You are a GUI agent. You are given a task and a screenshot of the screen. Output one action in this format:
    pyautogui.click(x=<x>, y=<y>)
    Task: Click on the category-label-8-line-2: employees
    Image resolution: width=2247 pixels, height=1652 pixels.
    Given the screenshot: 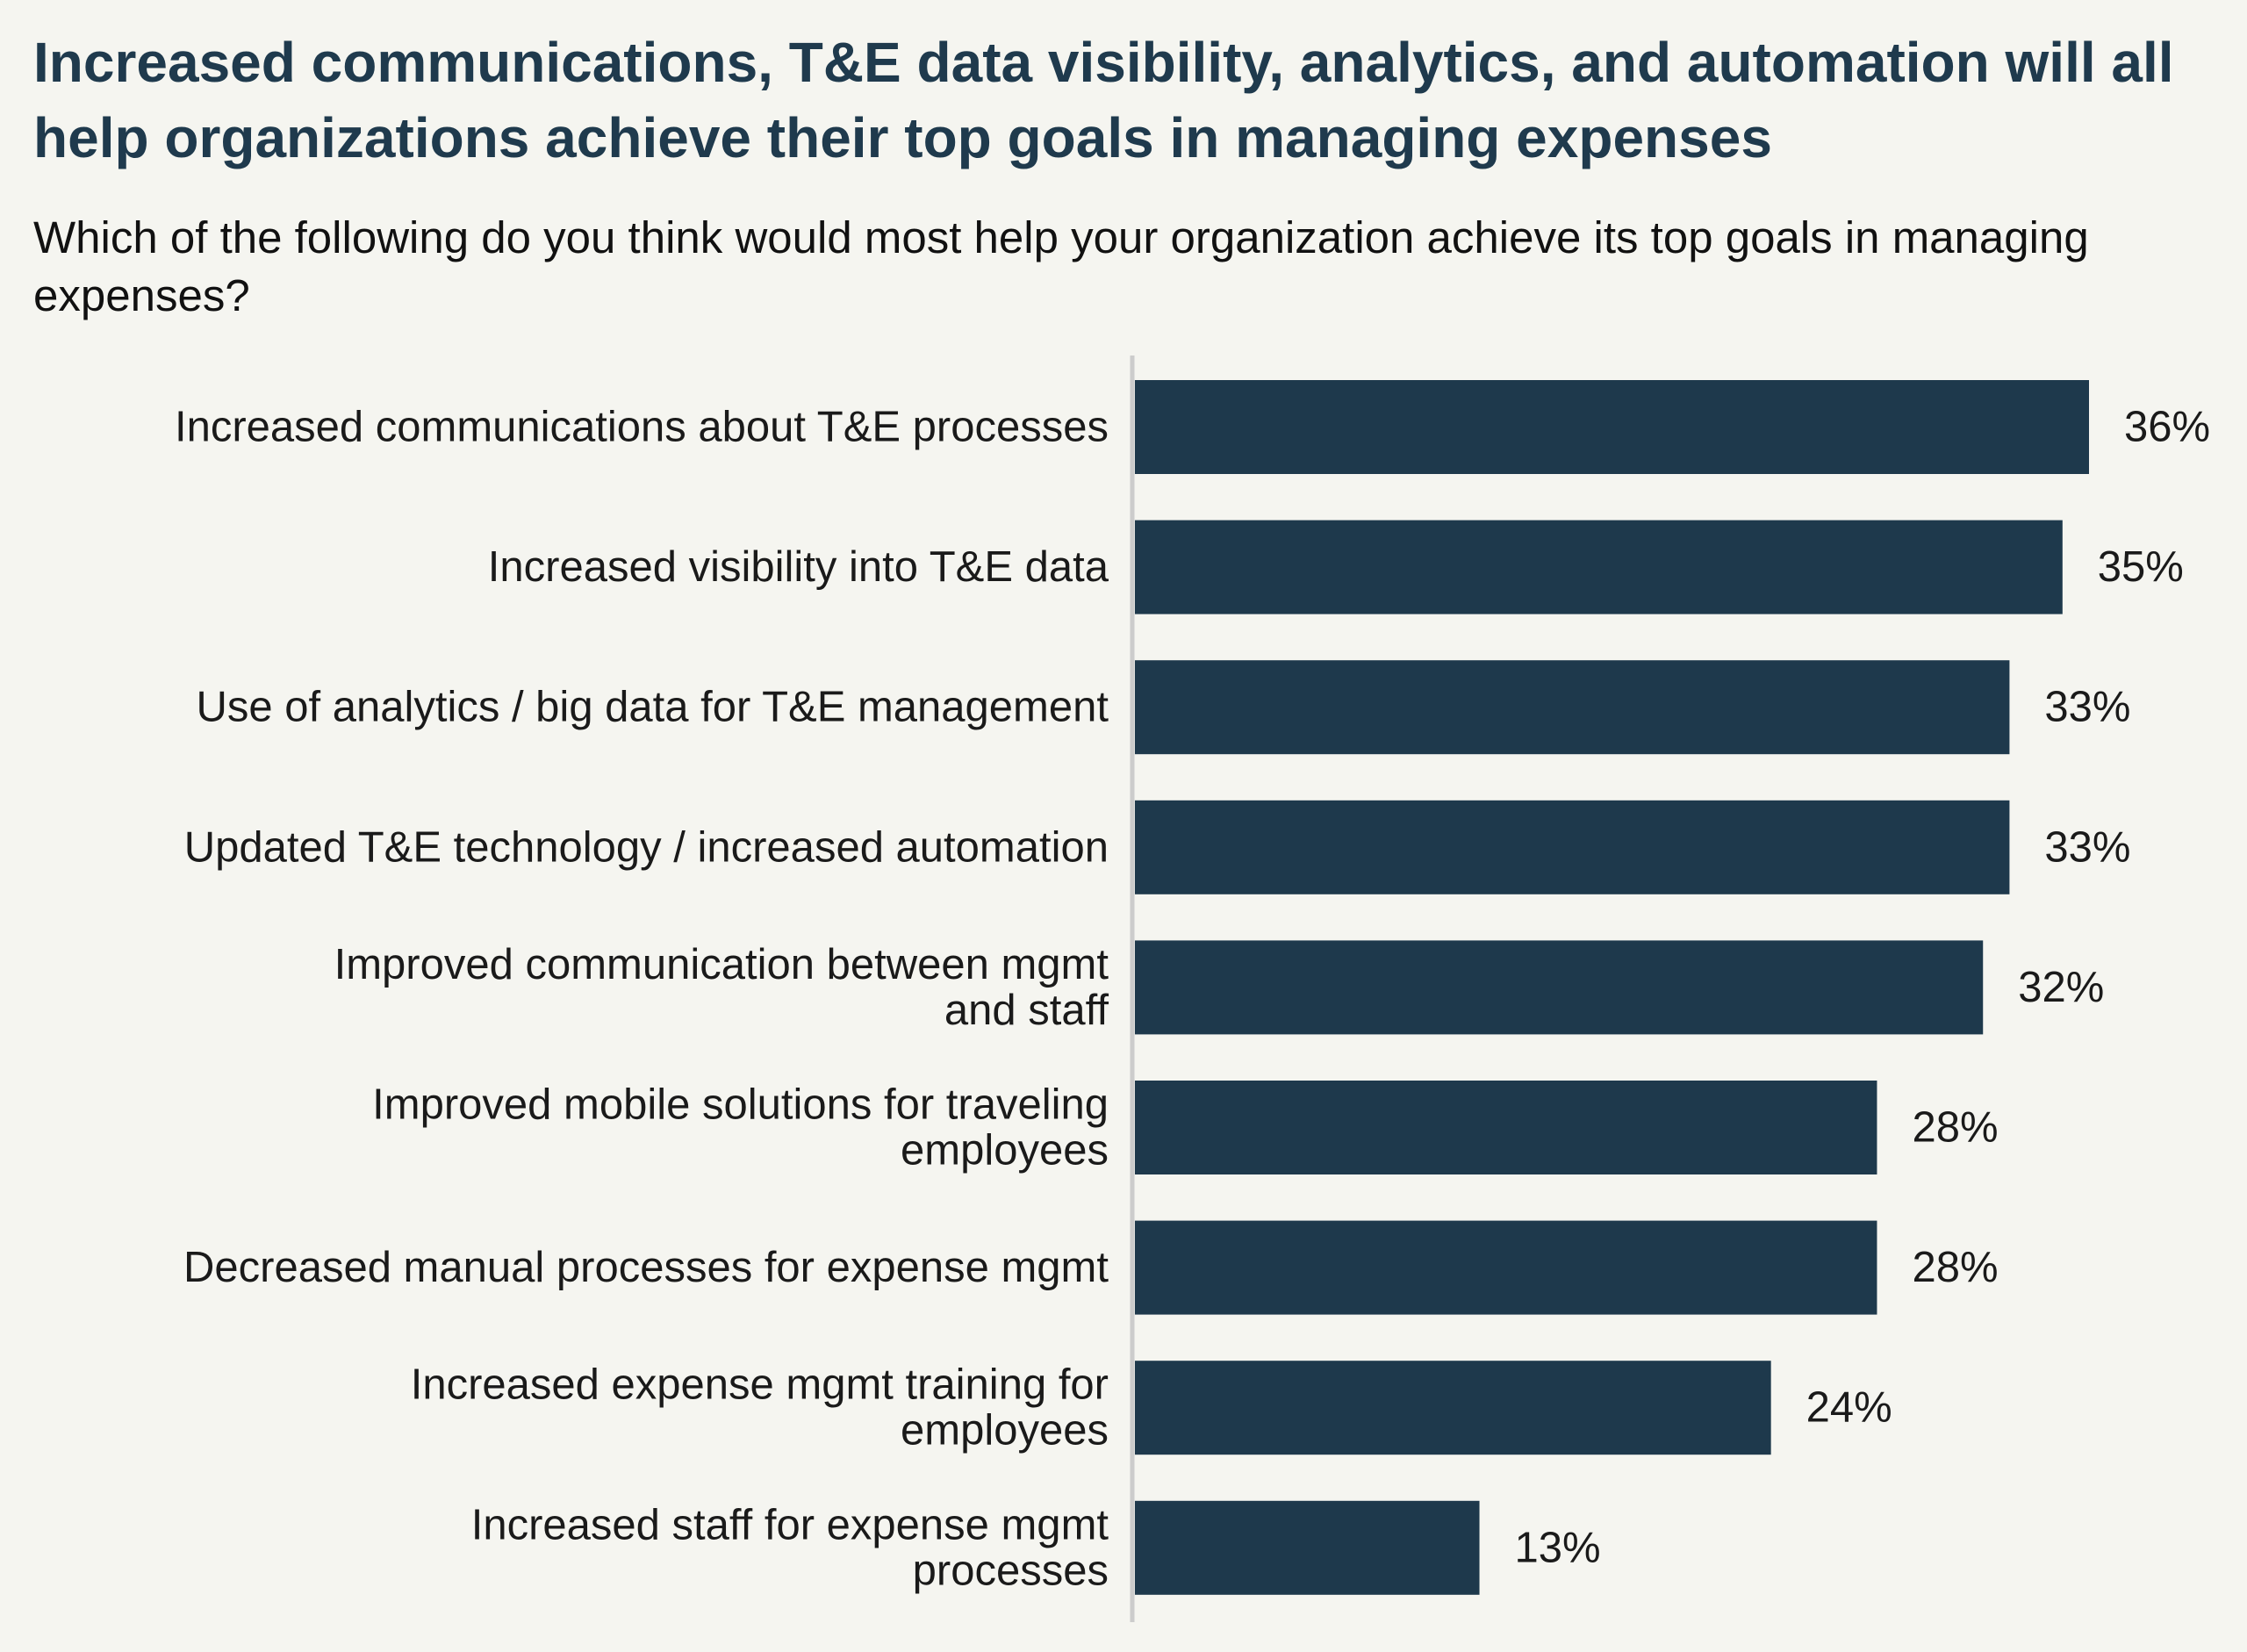 What is the action you would take?
    pyautogui.click(x=1005, y=1430)
    